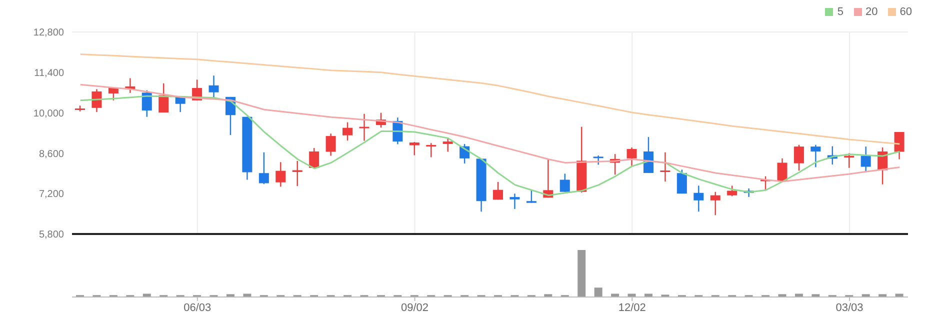 The image size is (952, 331). What do you see at coordinates (850, 308) in the screenshot?
I see `x-tick-label: 03/03` at bounding box center [850, 308].